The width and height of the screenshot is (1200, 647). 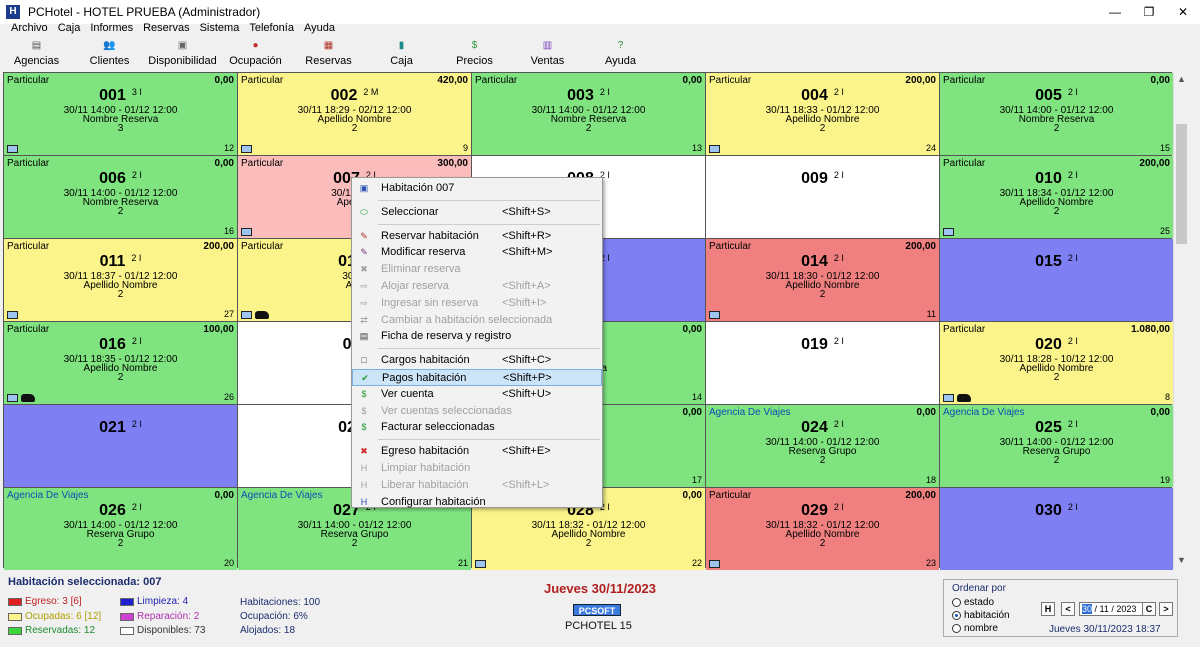 What do you see at coordinates (401, 54) in the screenshot?
I see `toolbar-button-5: ▮ Caja` at bounding box center [401, 54].